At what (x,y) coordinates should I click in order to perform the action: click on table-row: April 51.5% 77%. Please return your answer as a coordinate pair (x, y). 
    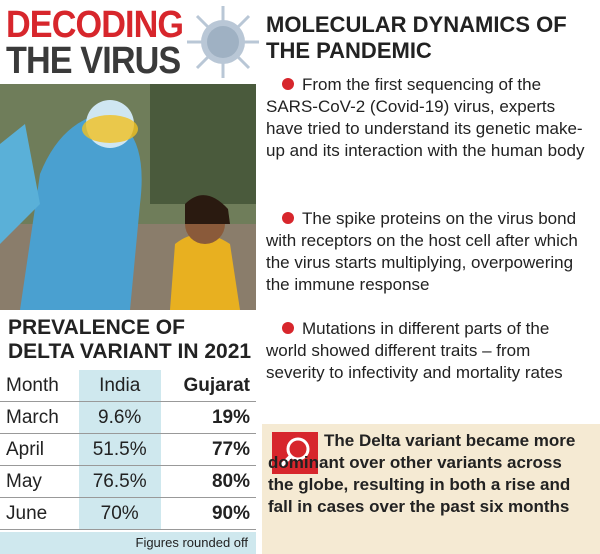
    Looking at the image, I should click on (128, 449).